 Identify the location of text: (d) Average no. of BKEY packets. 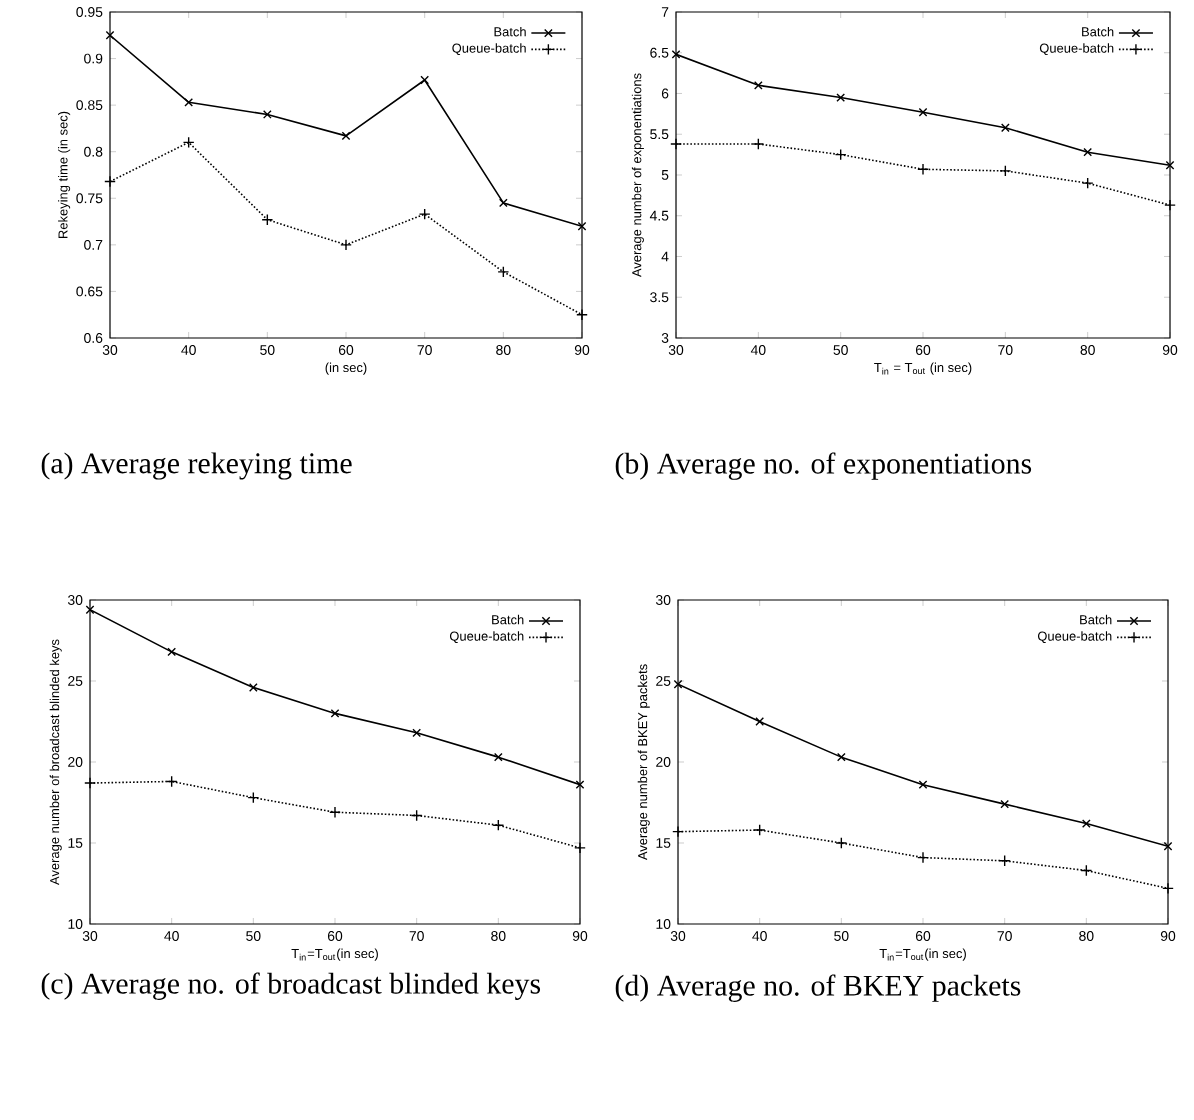
(818, 988).